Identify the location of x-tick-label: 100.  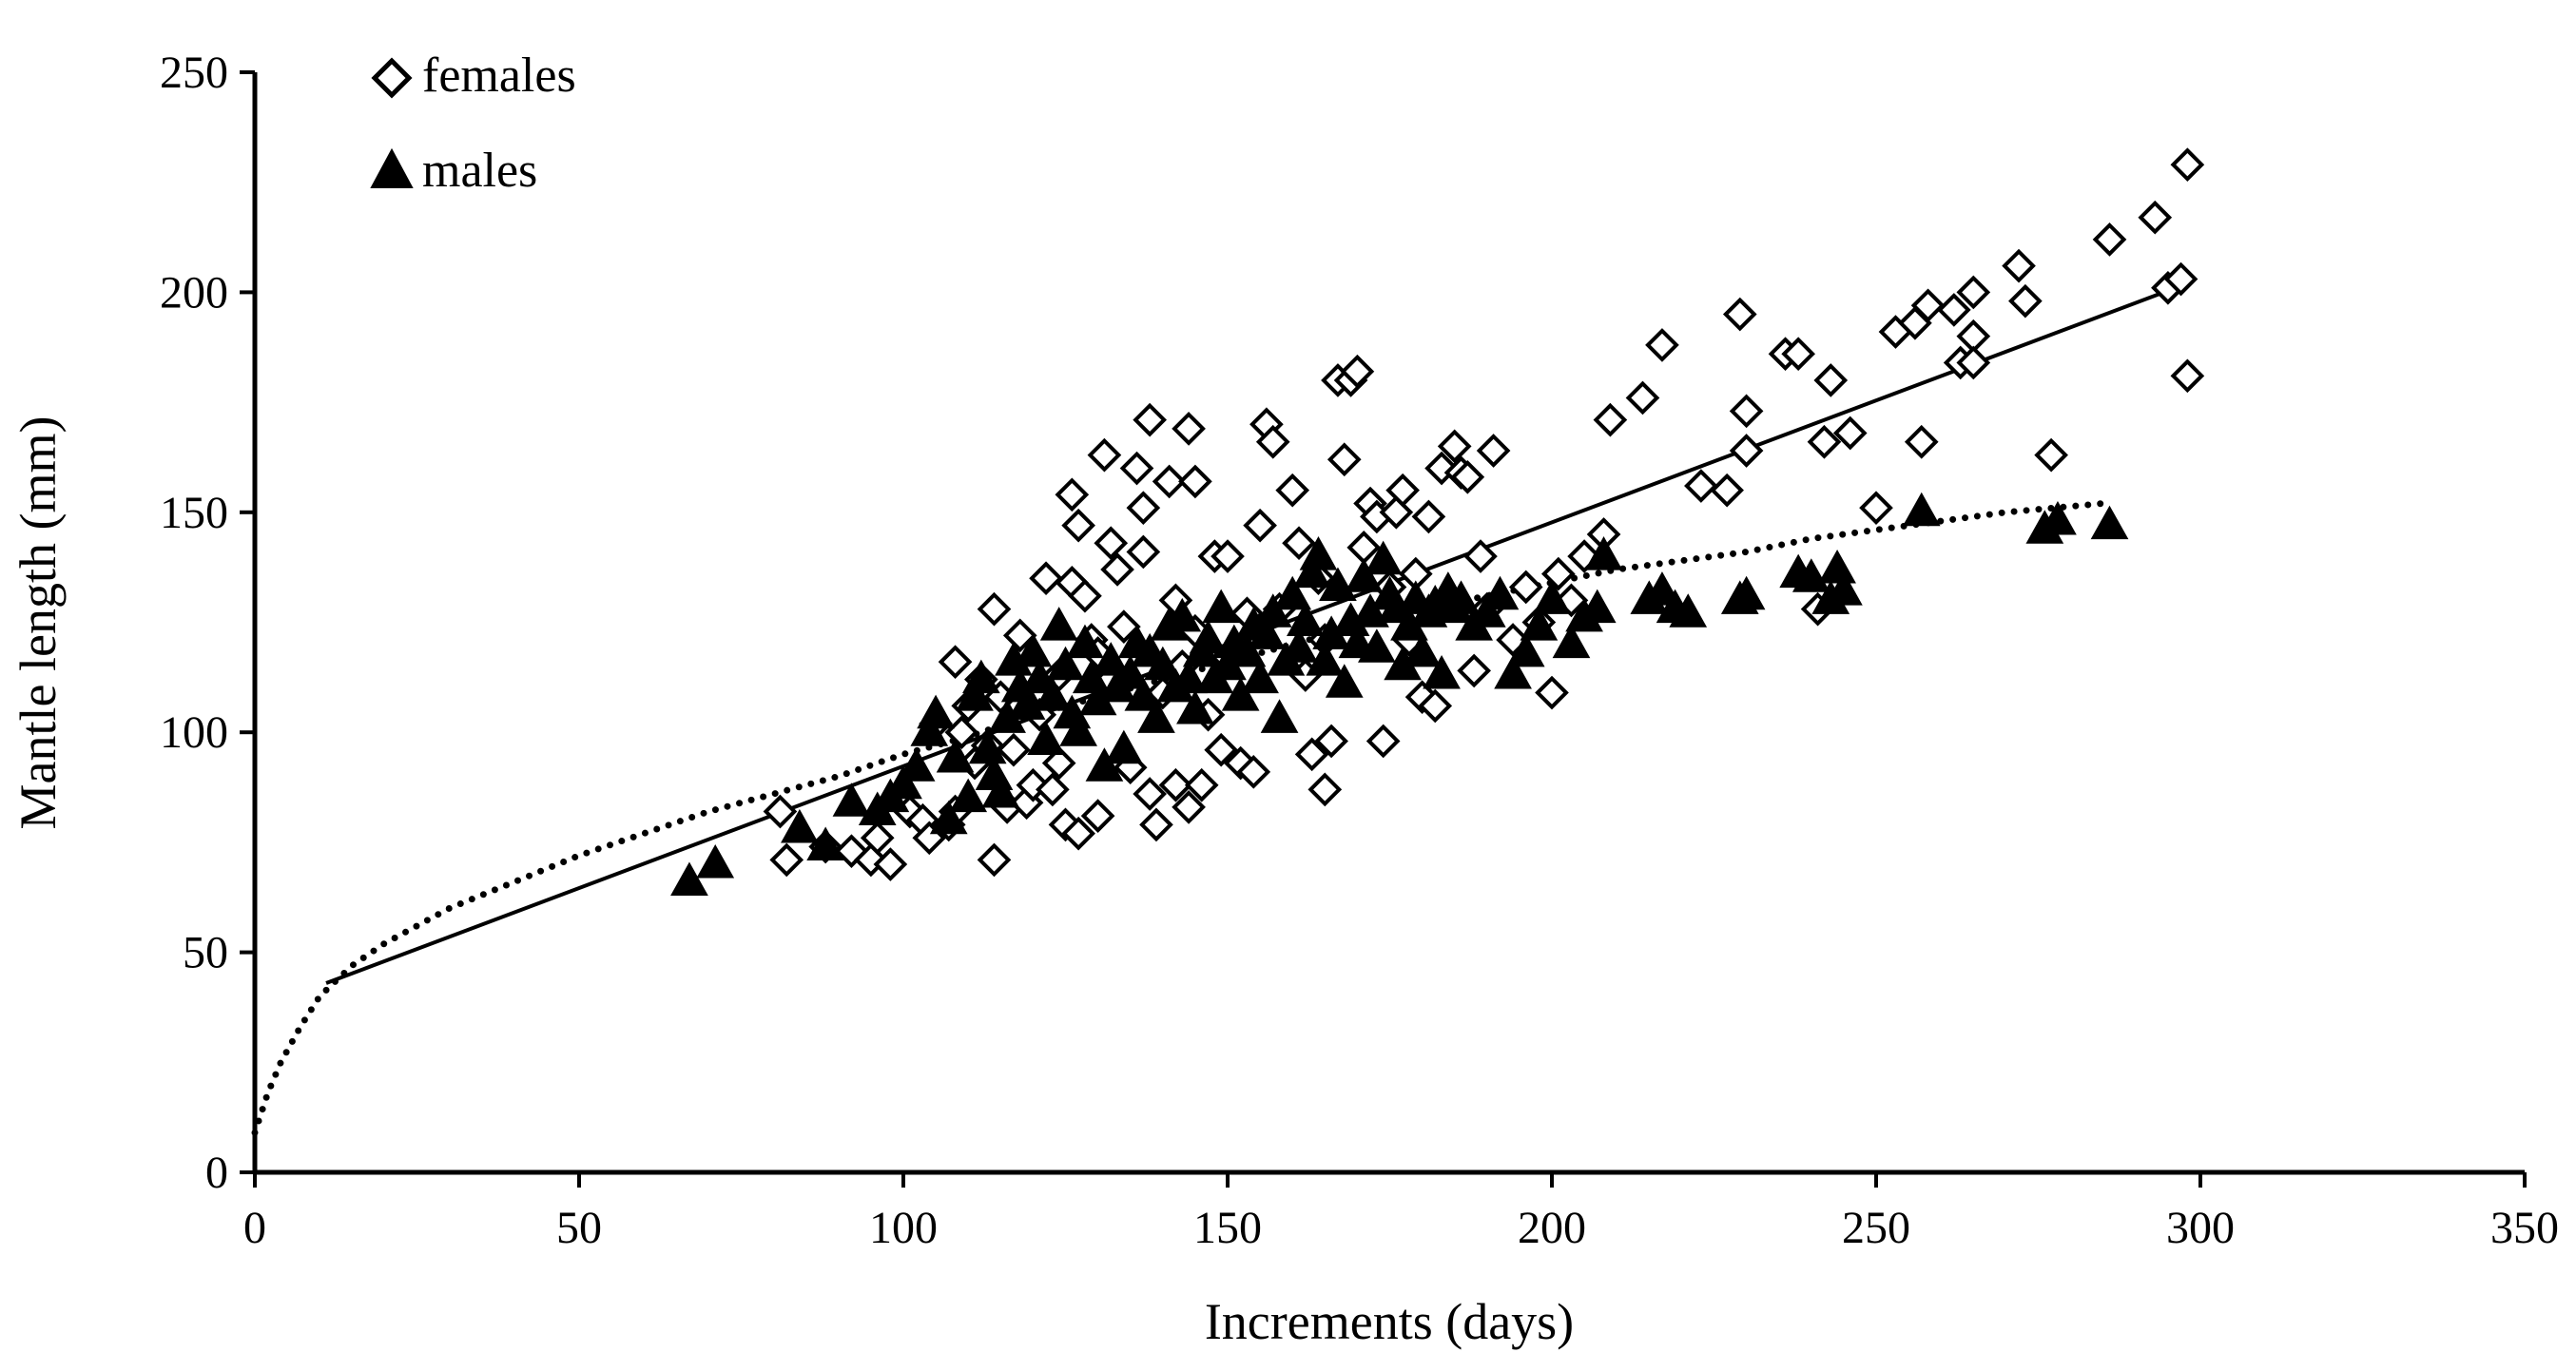
(903, 1228).